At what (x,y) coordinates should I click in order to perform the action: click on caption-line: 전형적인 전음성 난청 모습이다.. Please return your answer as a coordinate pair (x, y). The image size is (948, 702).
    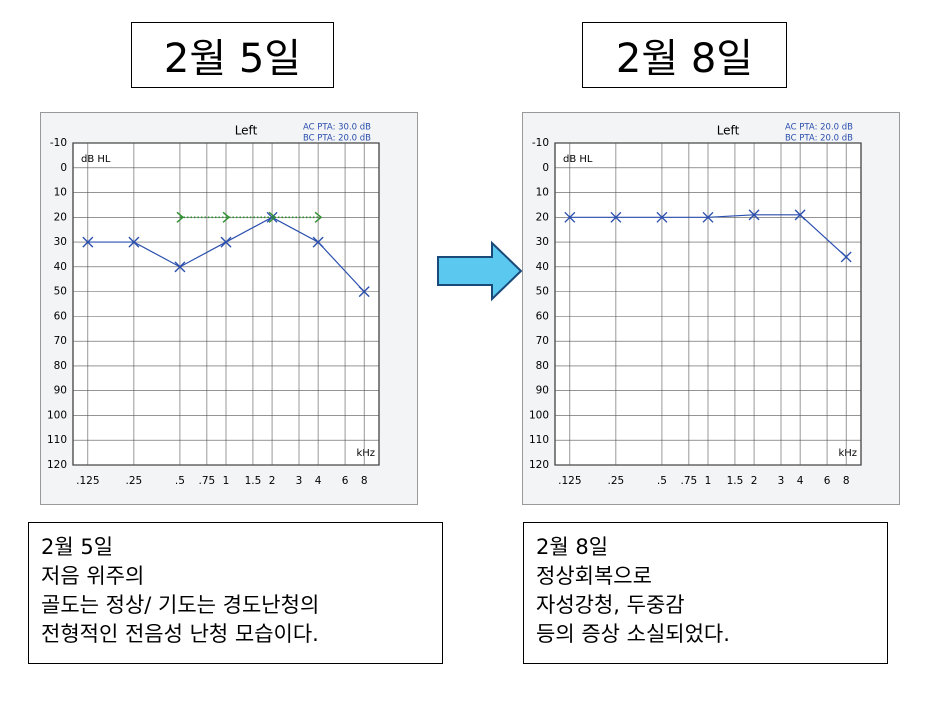
    Looking at the image, I should click on (180, 634).